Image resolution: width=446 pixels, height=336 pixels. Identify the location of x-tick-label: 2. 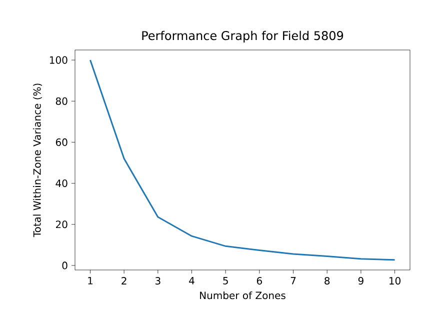
(124, 280).